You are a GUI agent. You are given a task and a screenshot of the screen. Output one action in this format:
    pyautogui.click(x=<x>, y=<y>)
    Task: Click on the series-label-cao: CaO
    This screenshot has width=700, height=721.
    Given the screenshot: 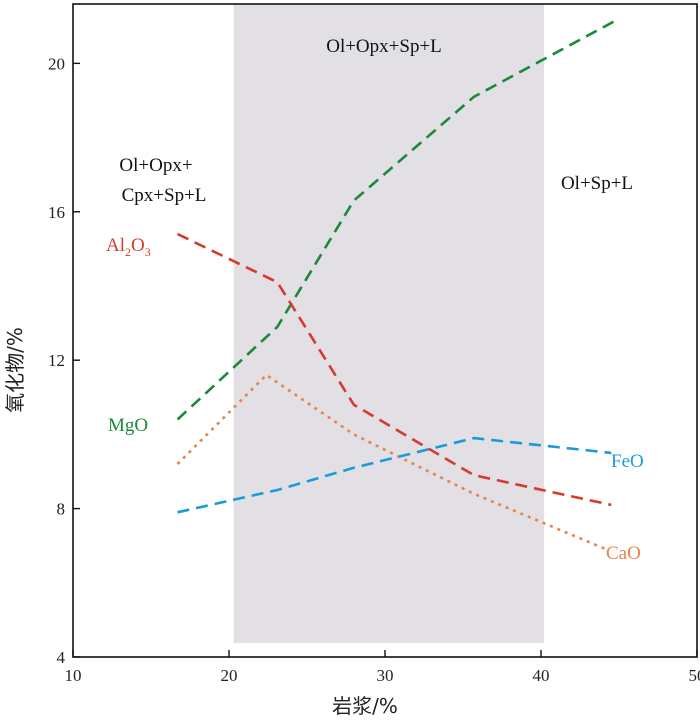 What is the action you would take?
    pyautogui.click(x=623, y=553)
    